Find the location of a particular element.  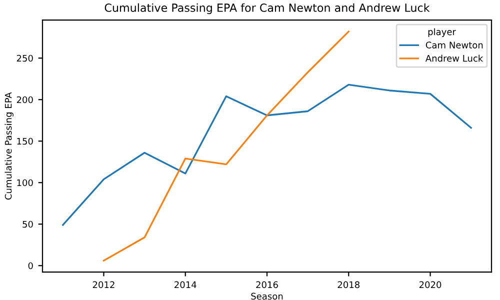

x-tick-label: 2018 is located at coordinates (349, 284).